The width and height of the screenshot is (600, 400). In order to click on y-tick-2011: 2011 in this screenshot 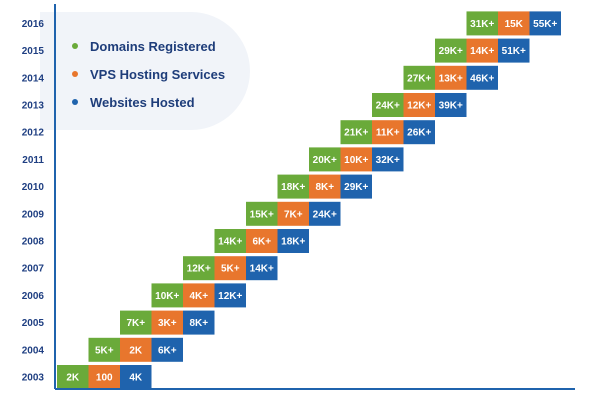, I will do `click(33, 160)`.